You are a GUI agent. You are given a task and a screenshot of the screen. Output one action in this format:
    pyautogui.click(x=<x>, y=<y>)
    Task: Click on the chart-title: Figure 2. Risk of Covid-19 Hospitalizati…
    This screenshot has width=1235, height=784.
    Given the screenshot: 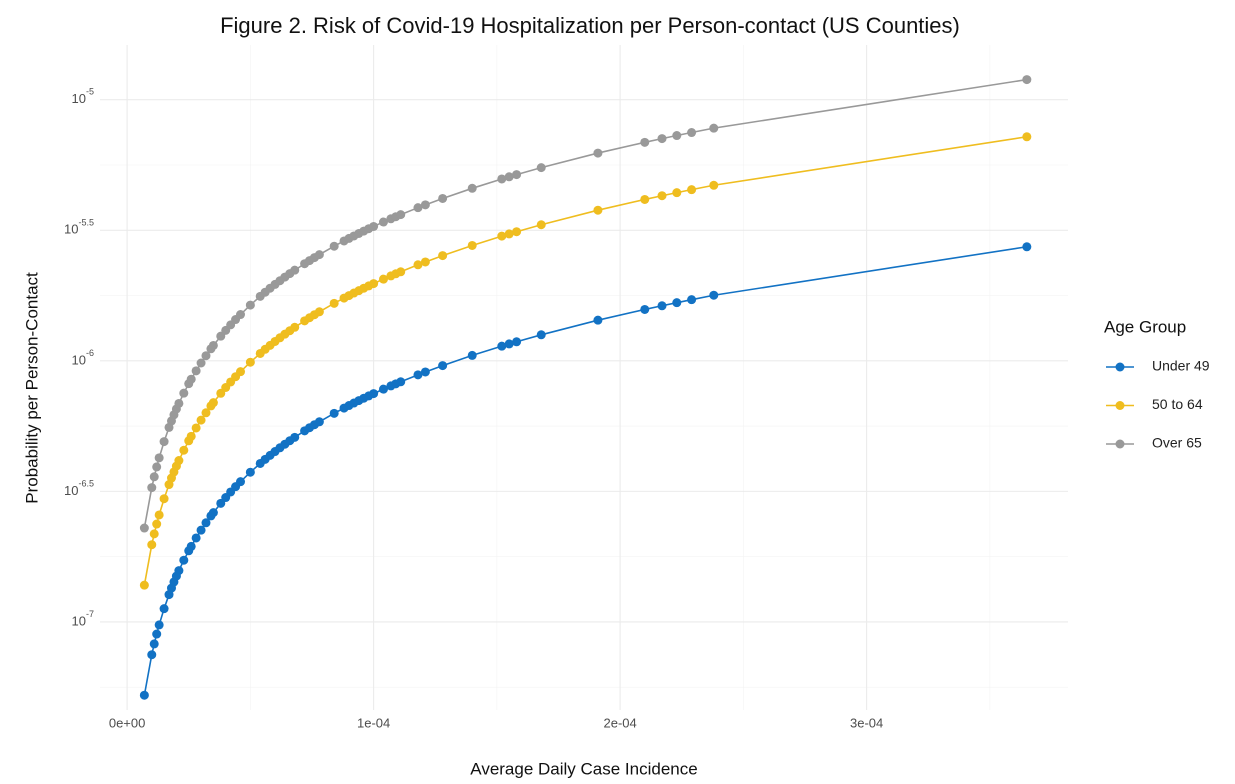 What is the action you would take?
    pyautogui.click(x=590, y=25)
    